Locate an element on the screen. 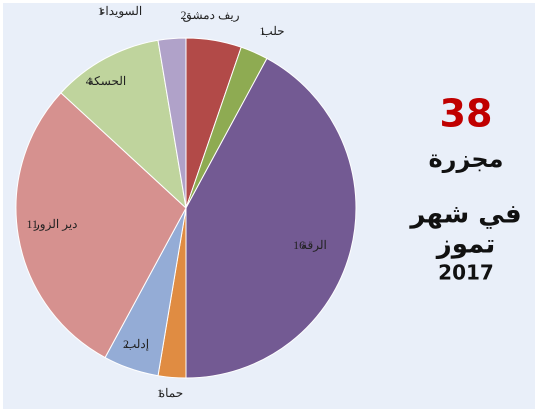  value-label: 16 is located at coordinates (299, 245).